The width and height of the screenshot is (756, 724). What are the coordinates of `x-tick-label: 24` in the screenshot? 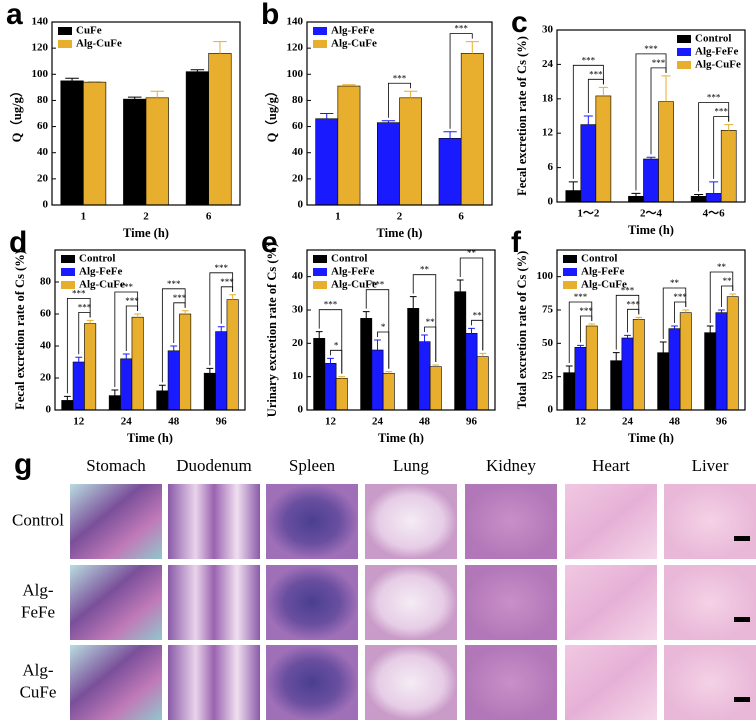 It's located at (378, 422).